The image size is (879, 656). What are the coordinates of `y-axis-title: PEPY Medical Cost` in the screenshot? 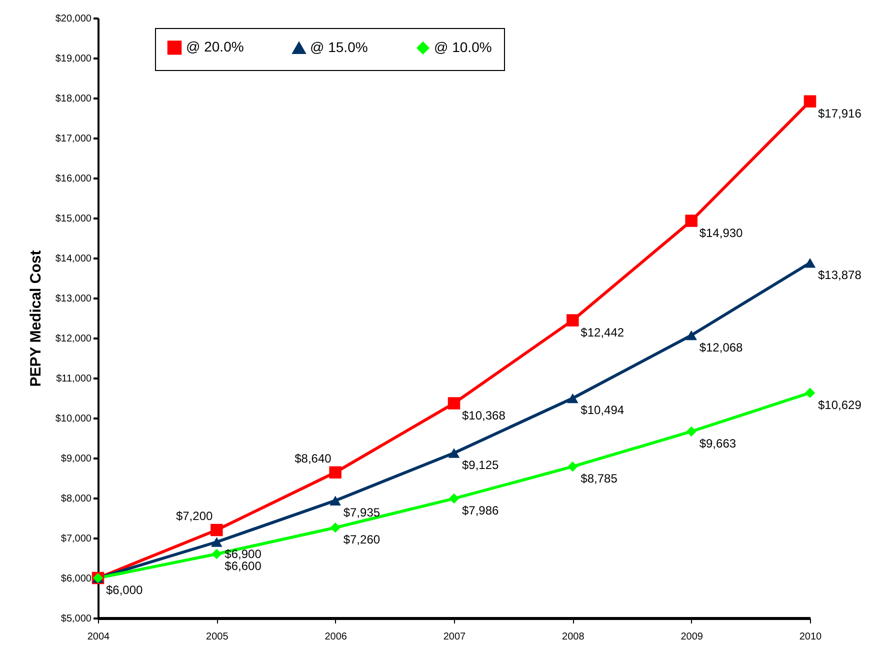 It's located at (35, 318).